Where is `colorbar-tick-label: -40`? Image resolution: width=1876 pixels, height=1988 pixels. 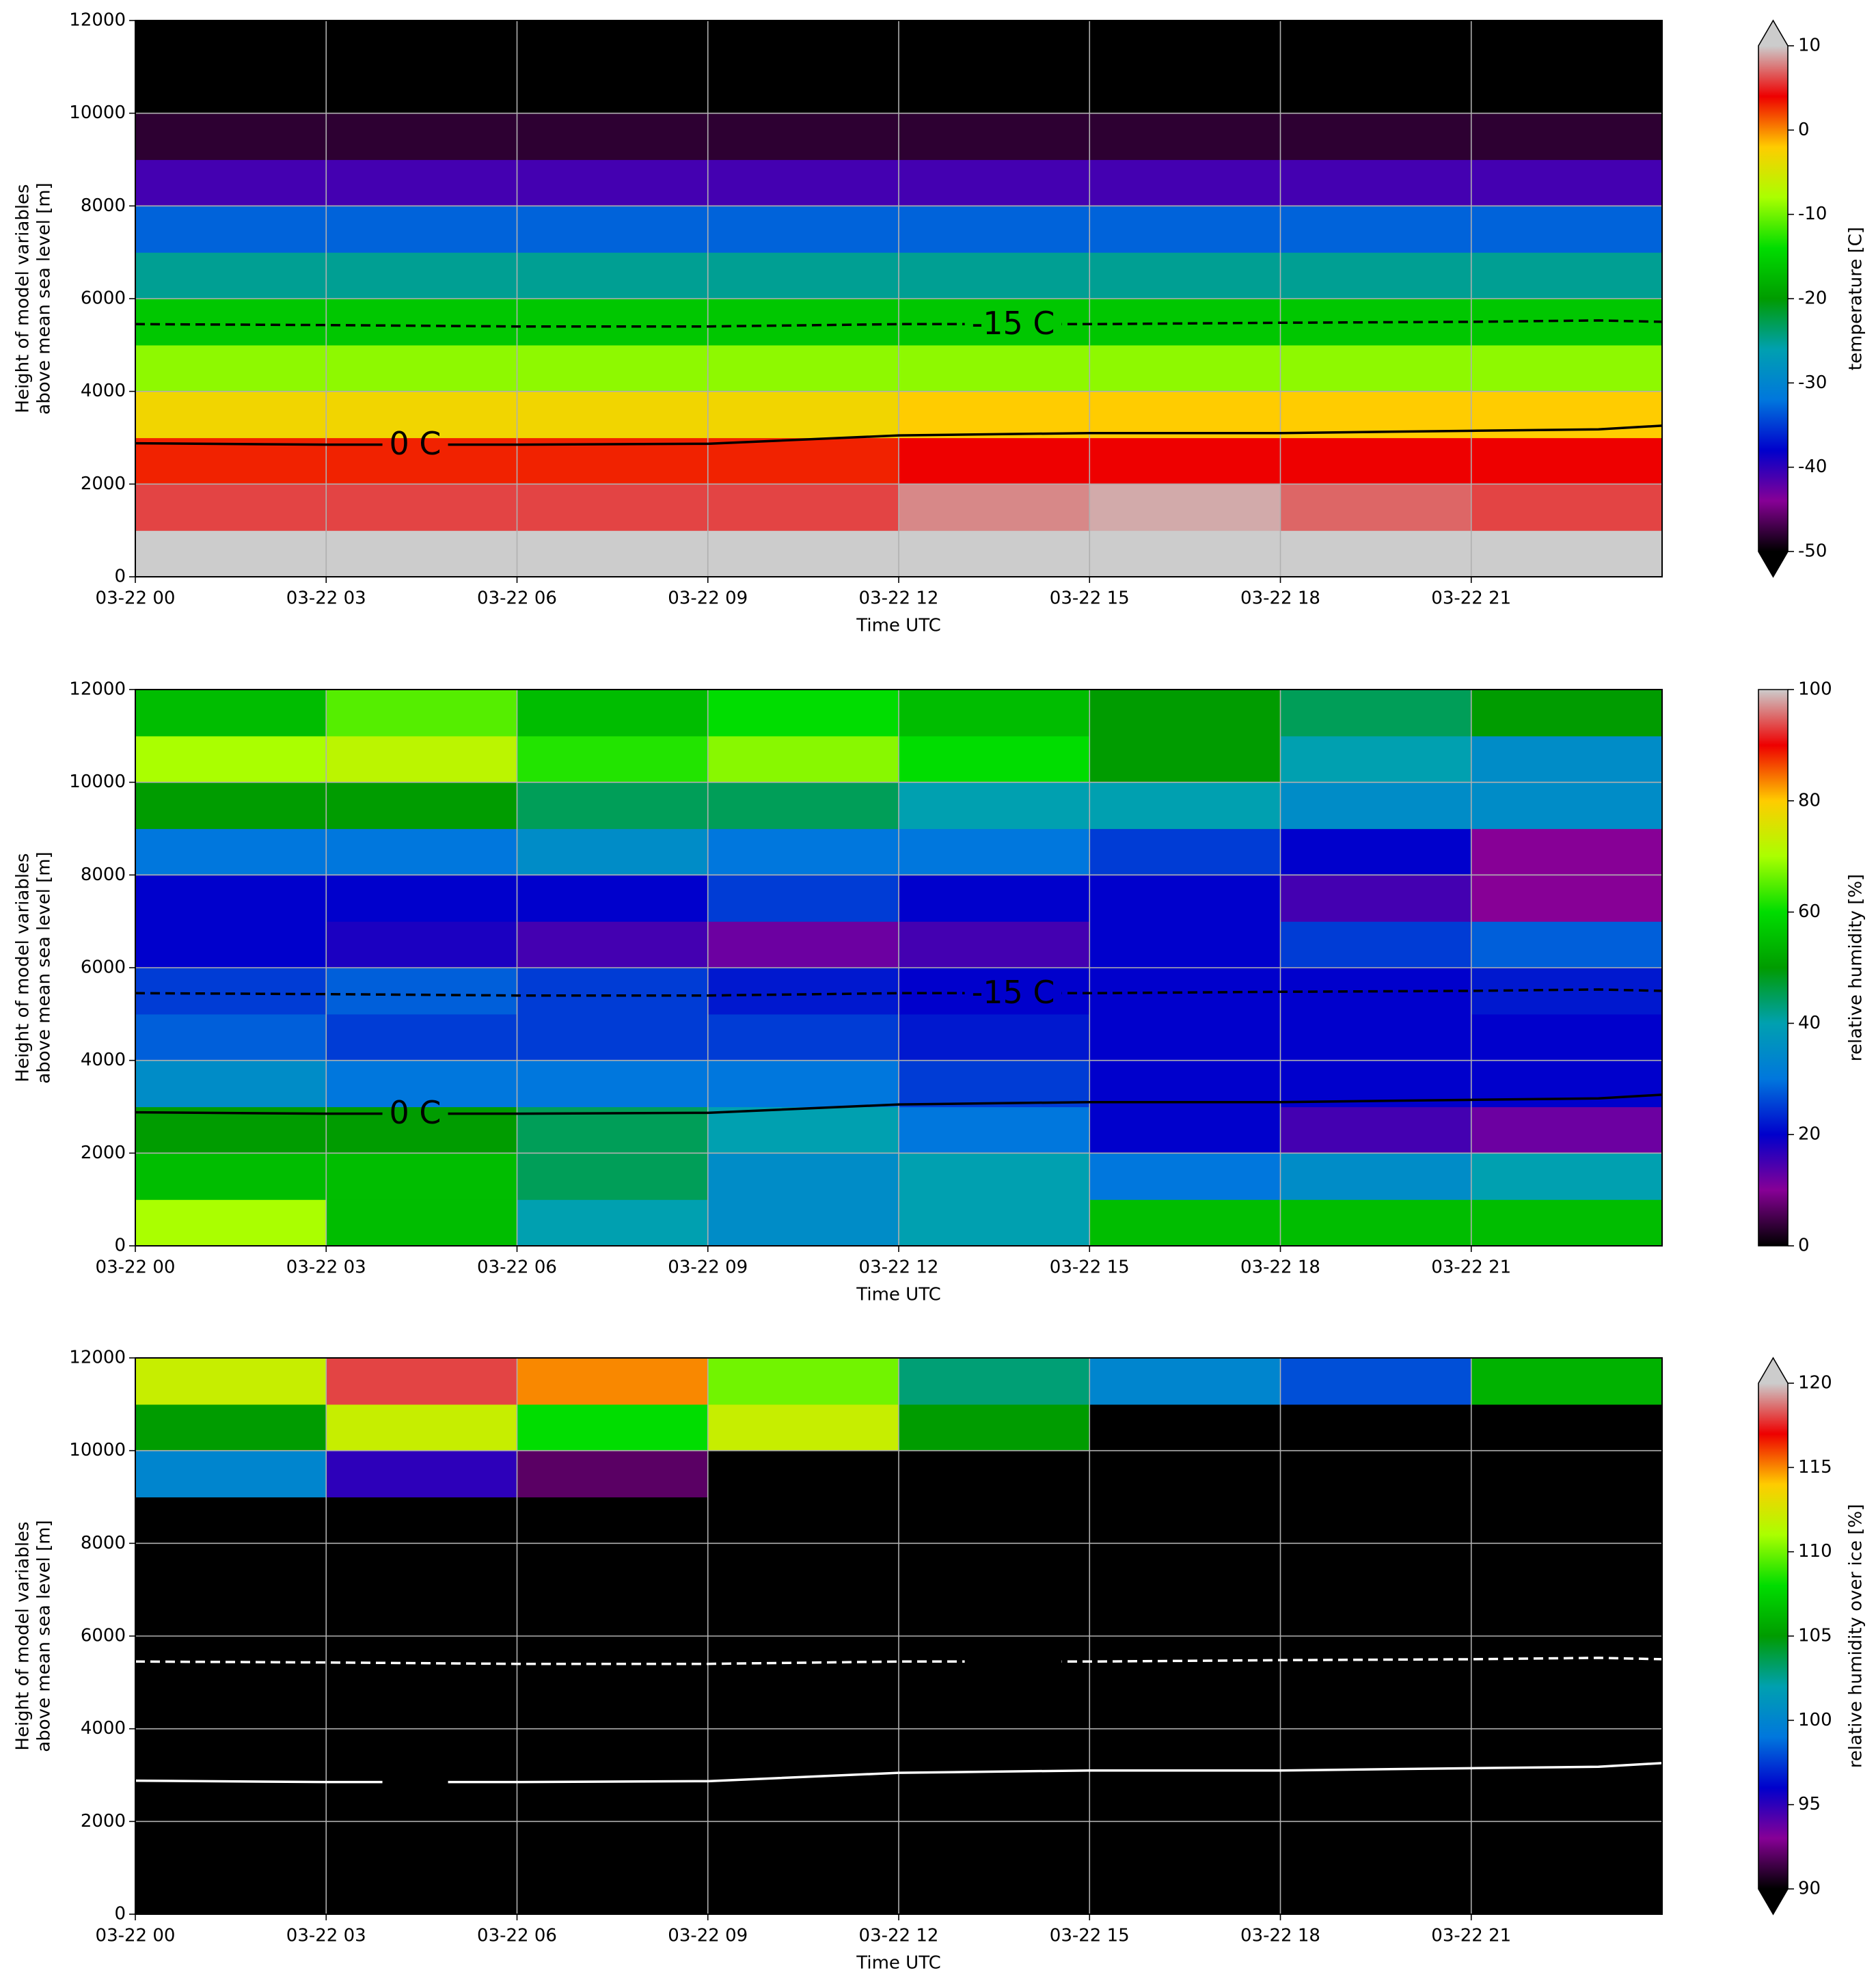 colorbar-tick-label: -40 is located at coordinates (1812, 467).